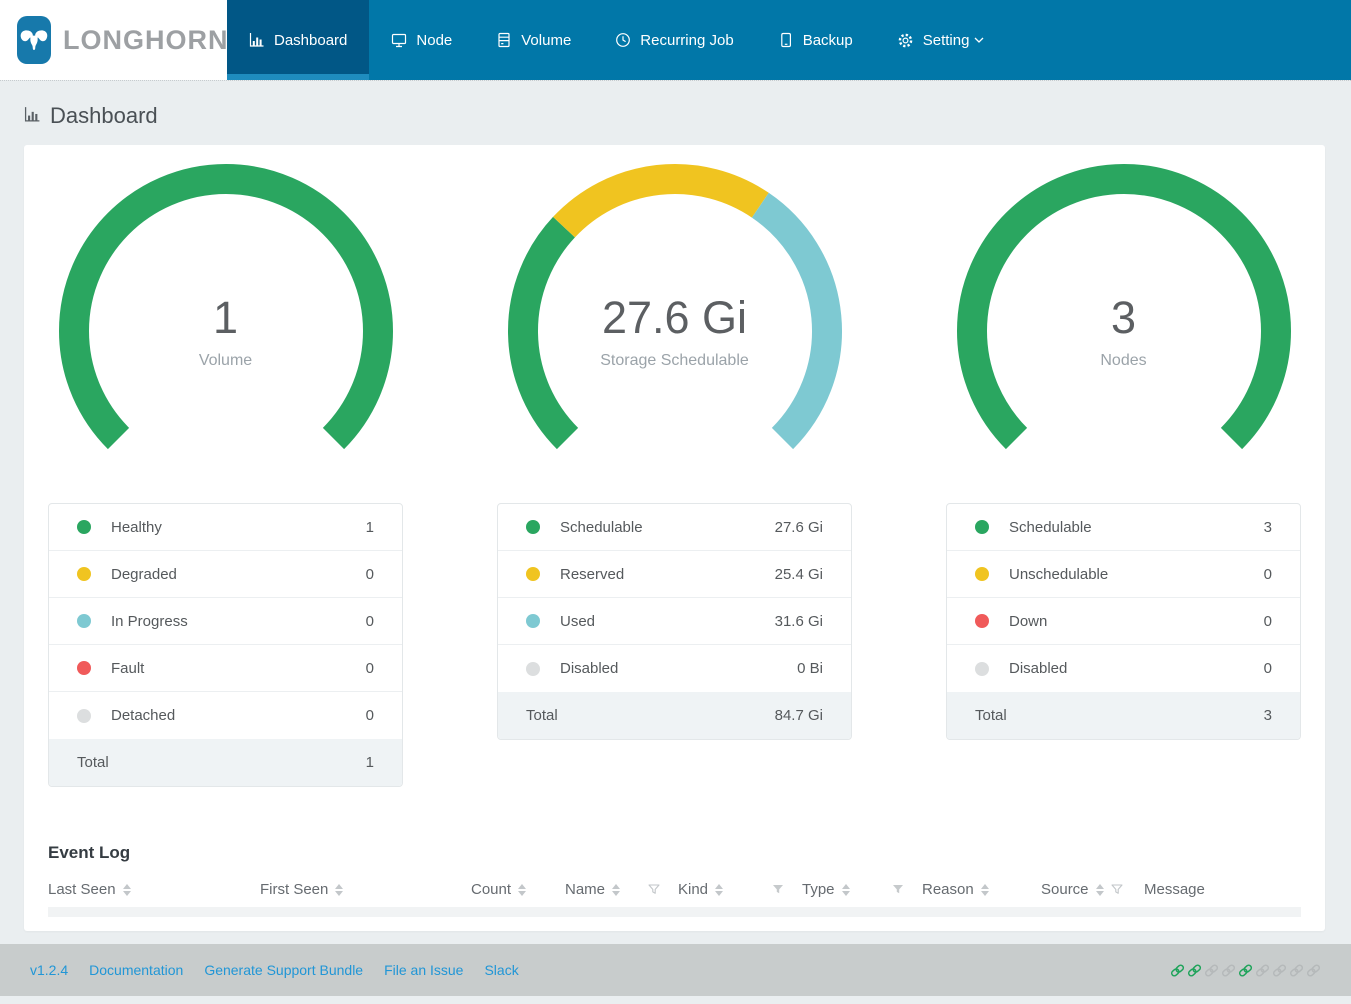 Image resolution: width=1351 pixels, height=1004 pixels. I want to click on column-label: Name, so click(585, 889).